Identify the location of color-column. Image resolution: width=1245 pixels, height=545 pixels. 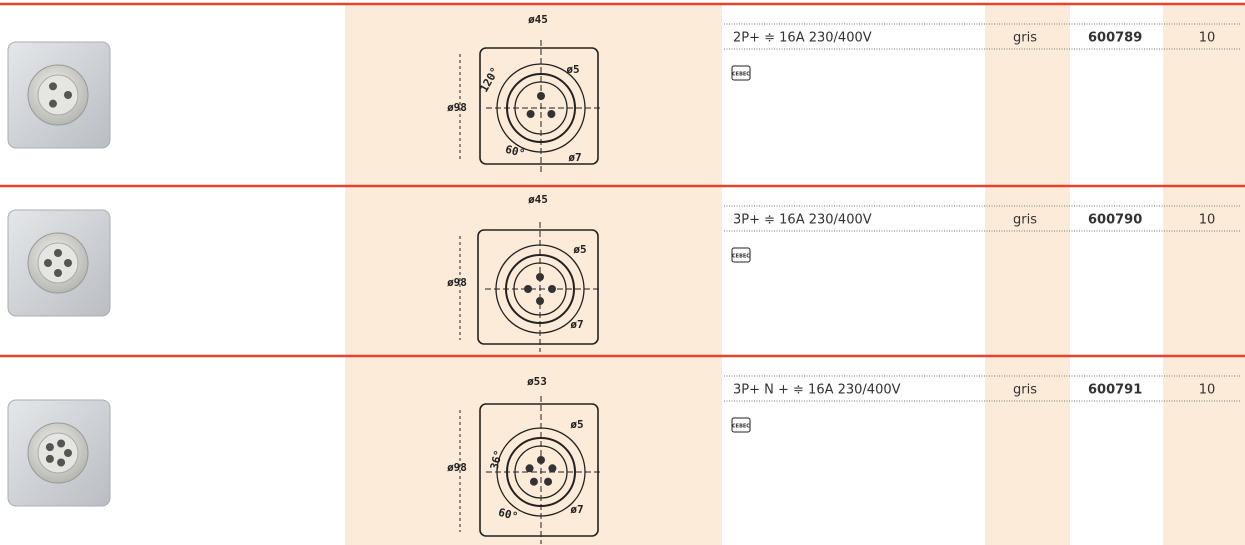
(1027, 274).